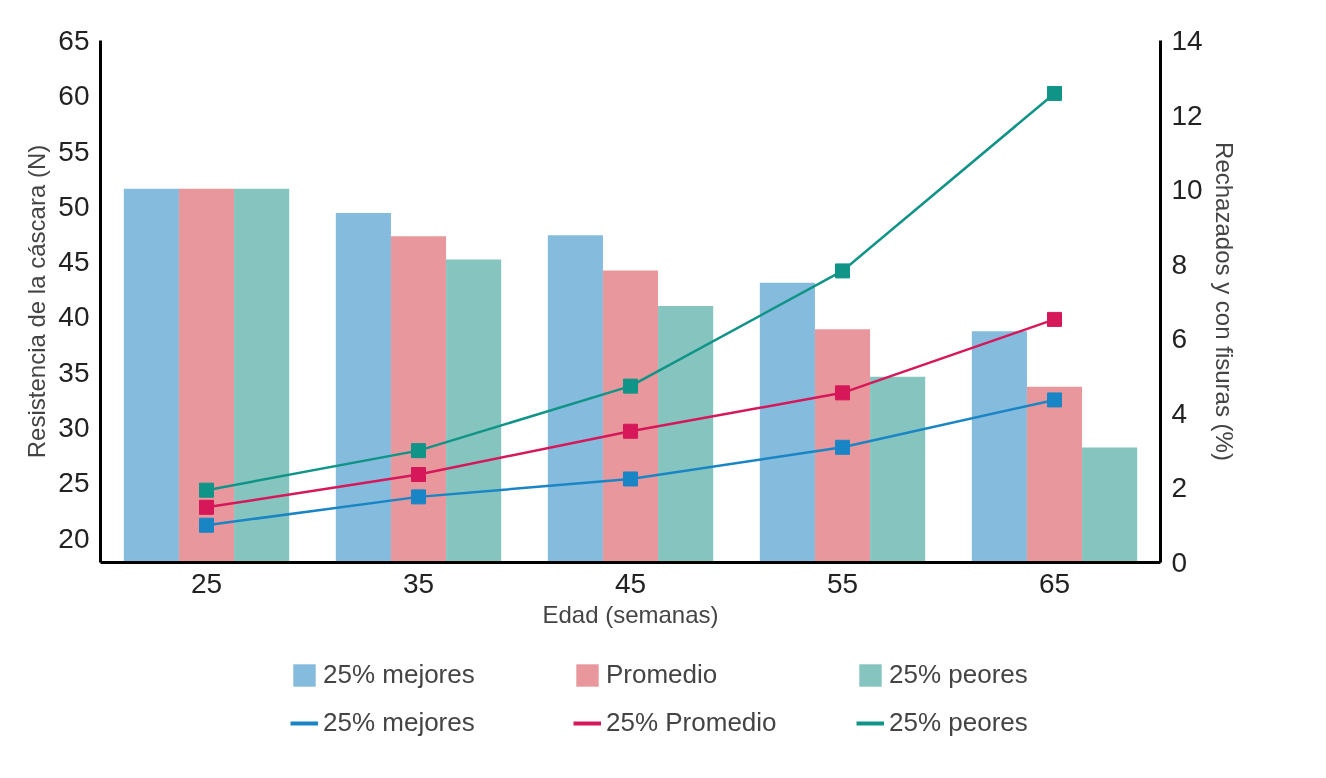 Image resolution: width=1326 pixels, height=778 pixels. Describe the element at coordinates (74, 40) in the screenshot. I see `y-tick-label: 65` at that location.